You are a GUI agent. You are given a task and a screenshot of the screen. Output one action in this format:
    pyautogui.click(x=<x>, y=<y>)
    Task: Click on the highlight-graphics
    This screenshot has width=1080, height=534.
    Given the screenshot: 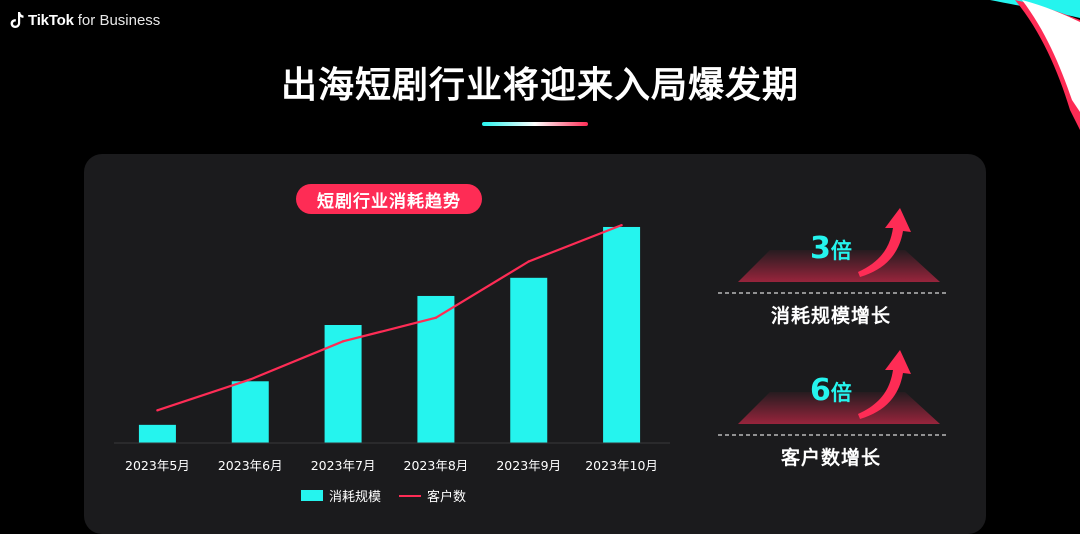 What is the action you would take?
    pyautogui.click(x=833, y=322)
    